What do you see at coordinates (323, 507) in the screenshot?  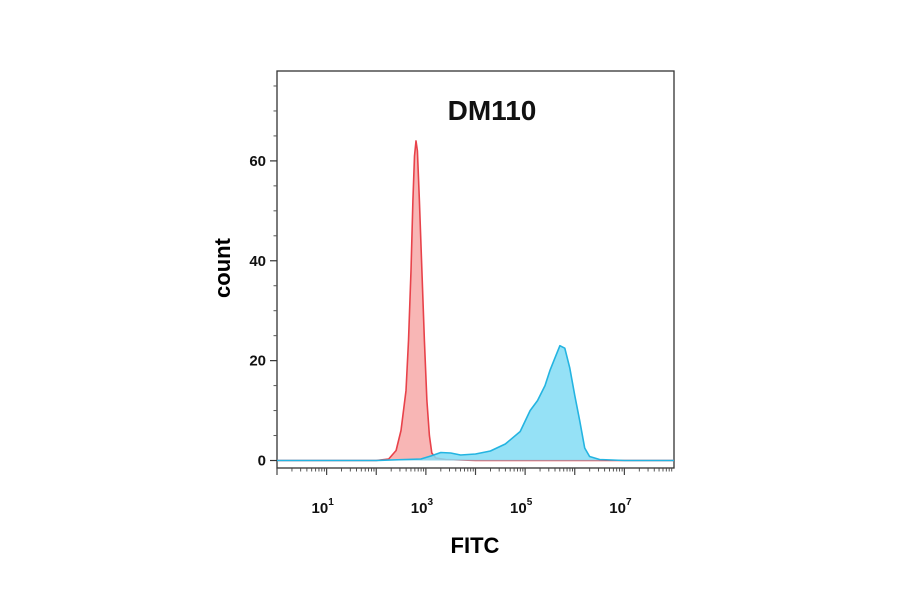 I see `x-tick-label: 10¹` at bounding box center [323, 507].